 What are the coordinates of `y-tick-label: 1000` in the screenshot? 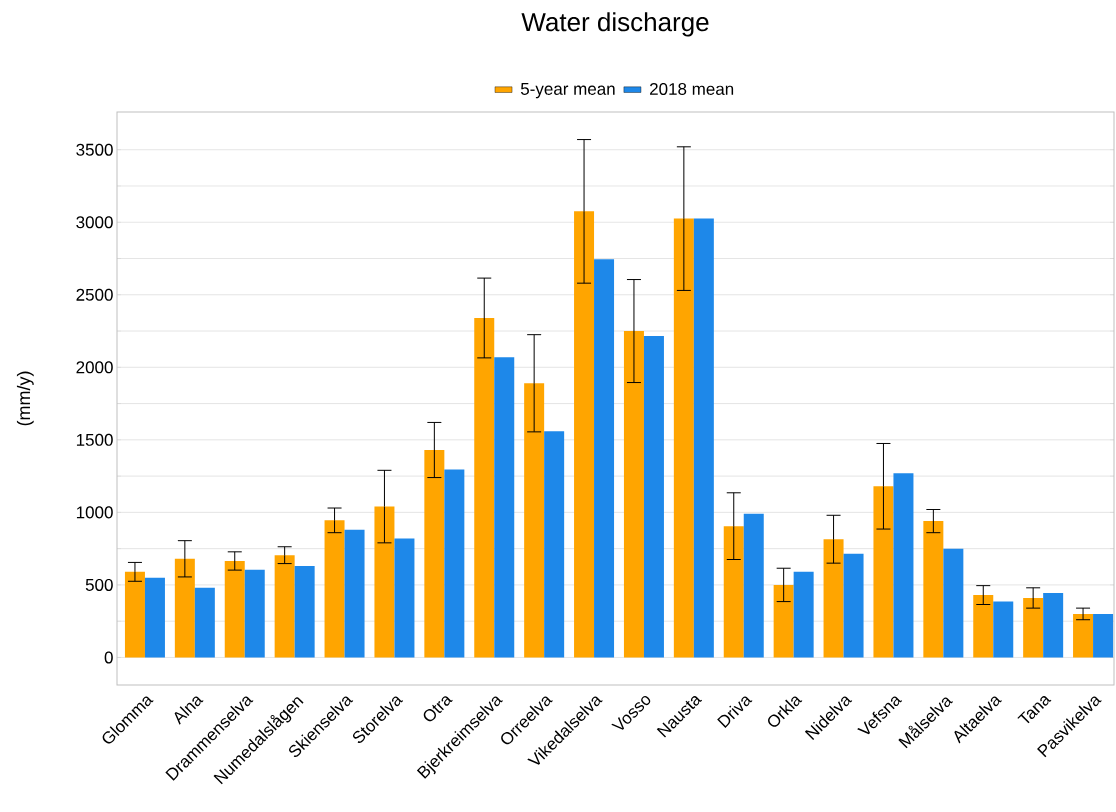 It's located at (94, 512).